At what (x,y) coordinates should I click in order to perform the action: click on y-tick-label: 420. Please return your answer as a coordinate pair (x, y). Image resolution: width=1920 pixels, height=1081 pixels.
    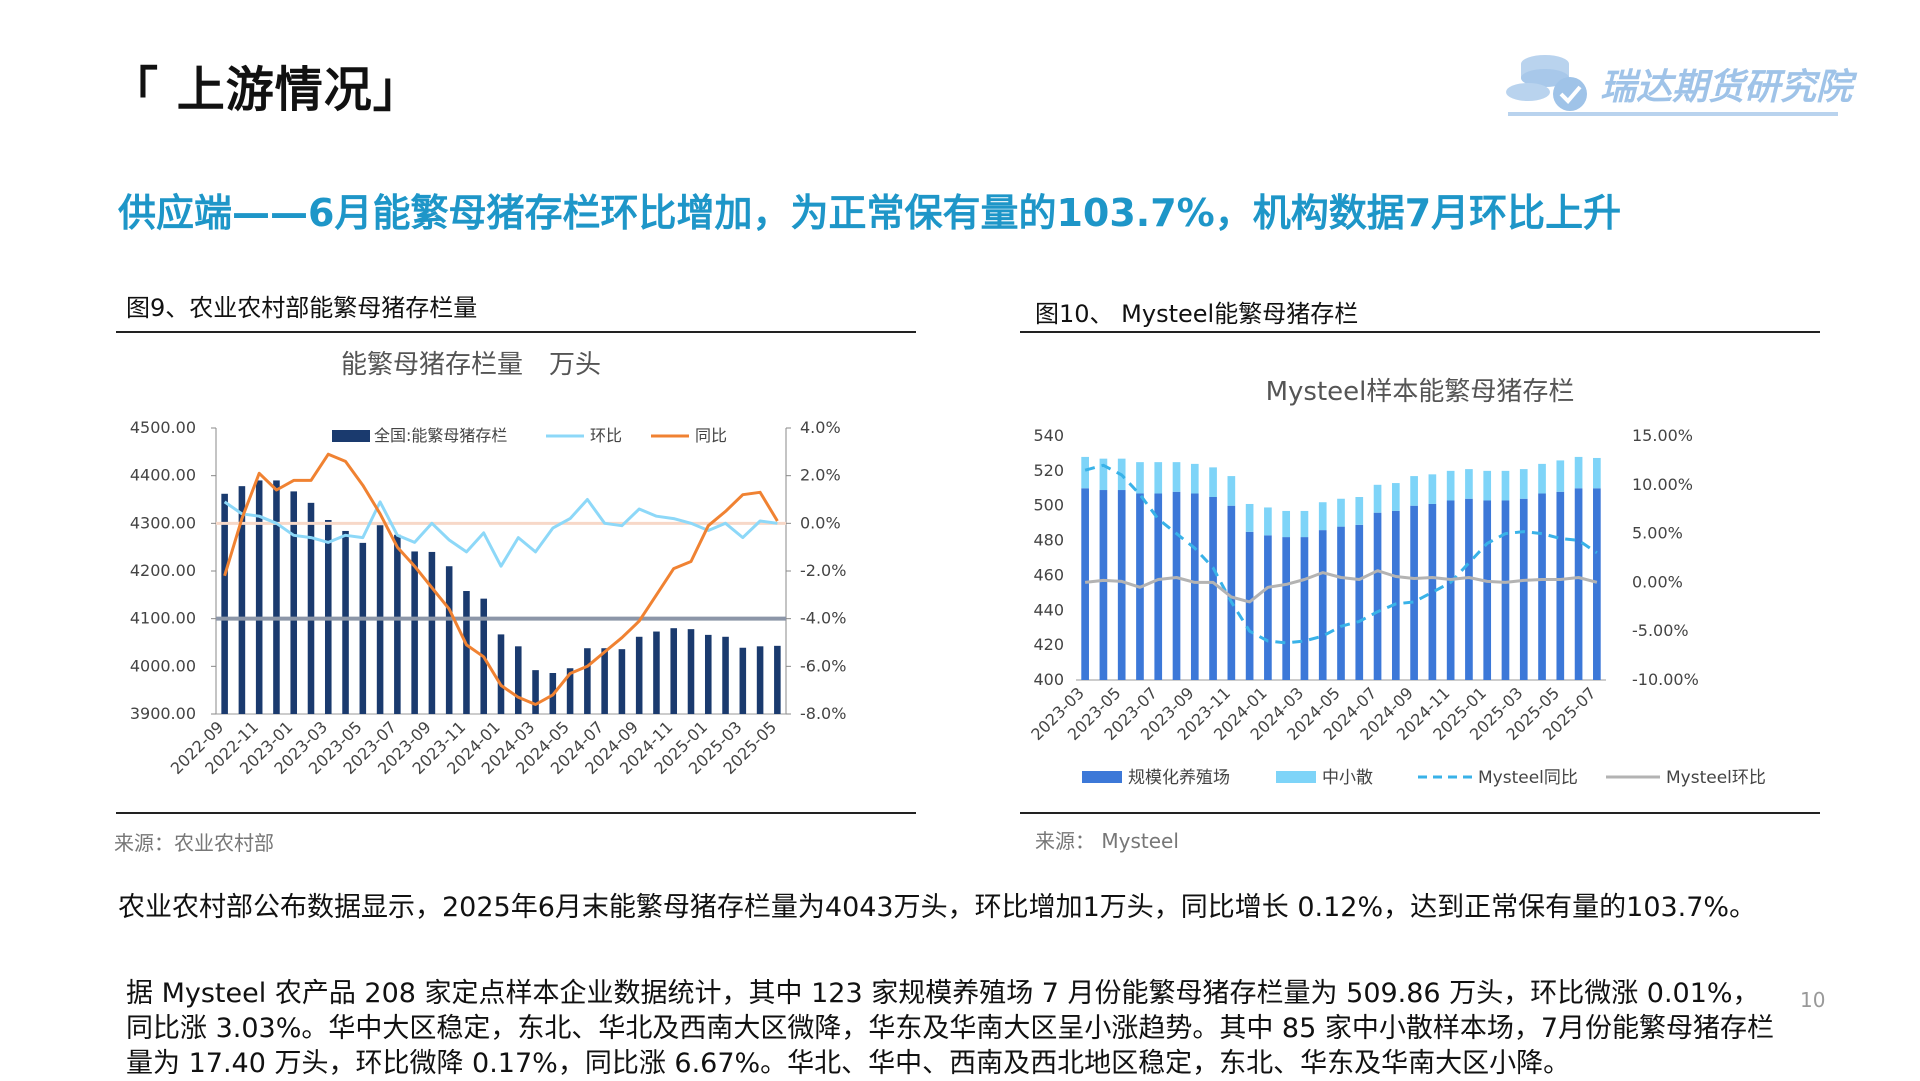
    Looking at the image, I should click on (1048, 644).